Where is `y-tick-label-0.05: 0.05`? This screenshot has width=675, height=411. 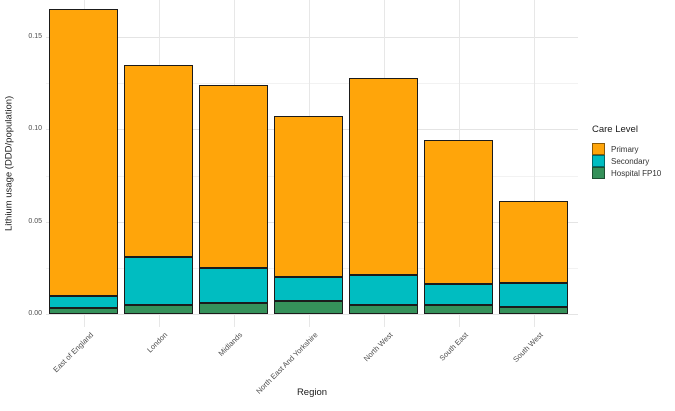
y-tick-label-0.05: 0.05 is located at coordinates (35, 221).